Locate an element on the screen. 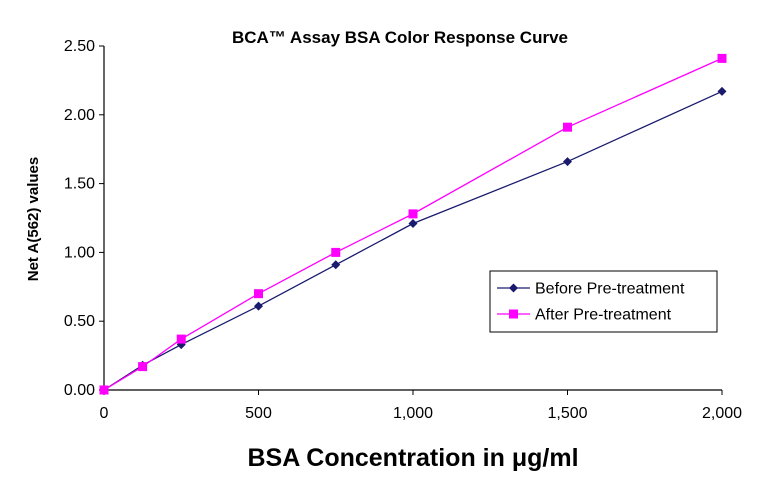 Image resolution: width=777 pixels, height=488 pixels. x-tick-label: 2,000 is located at coordinates (722, 413).